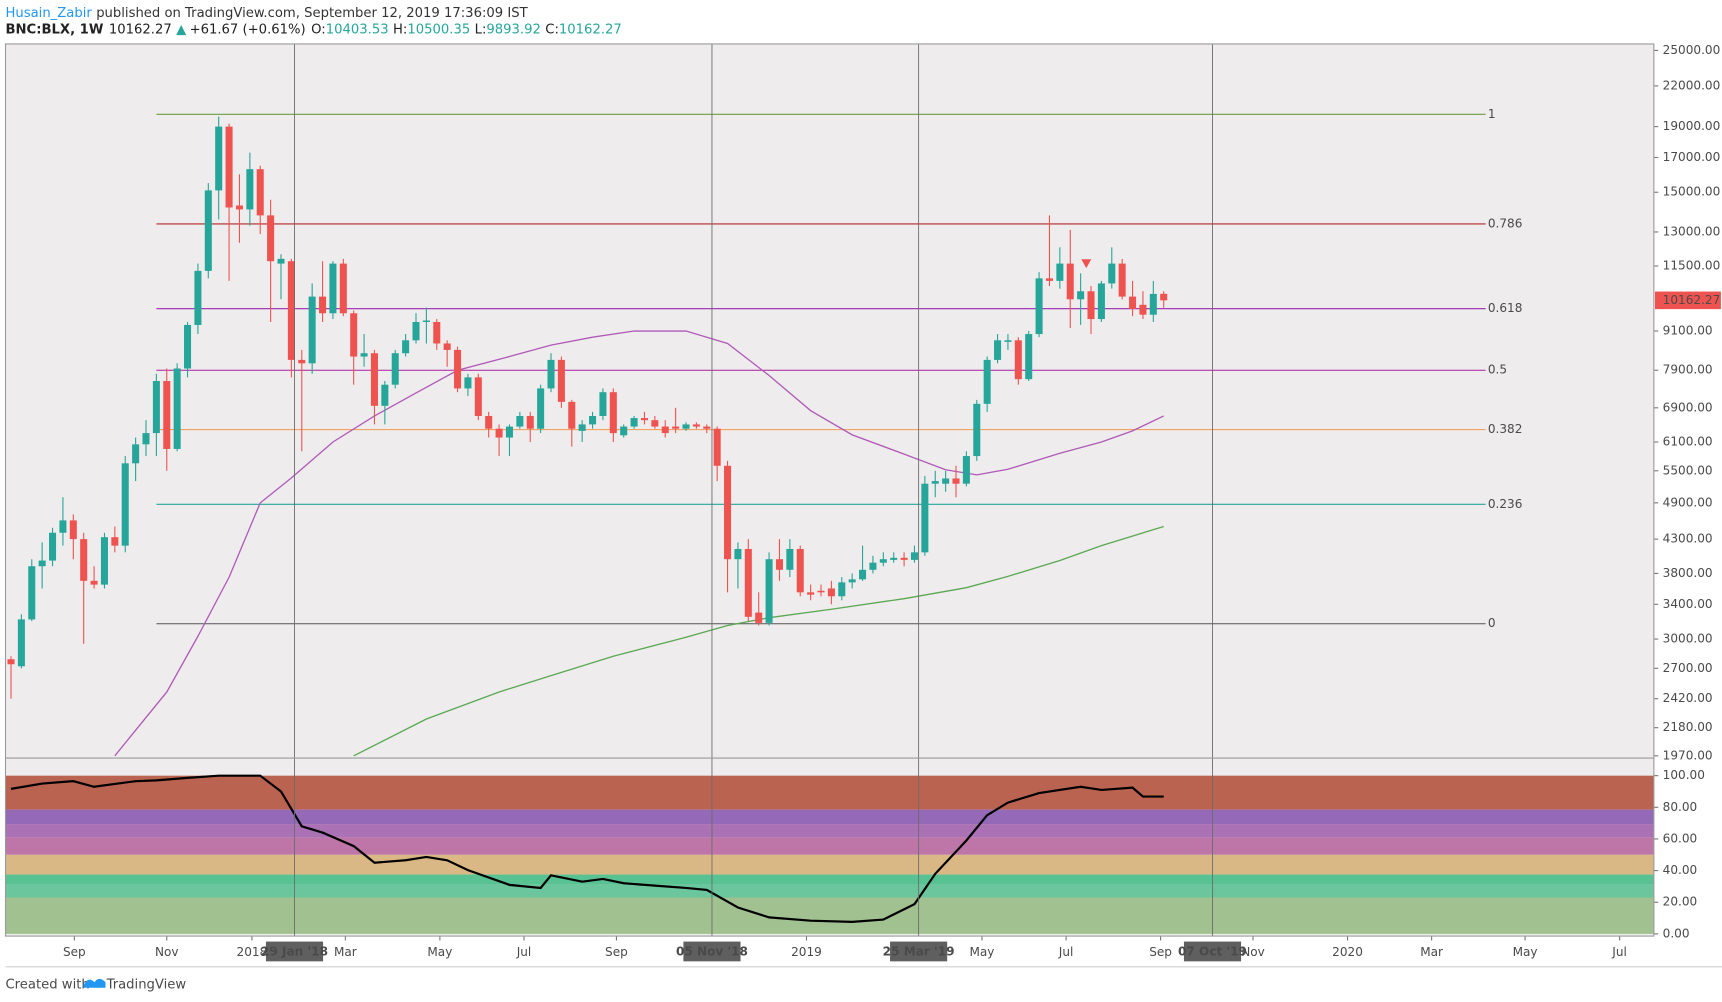  What do you see at coordinates (1688, 755) in the screenshot?
I see `y-tick-label: 1970.00` at bounding box center [1688, 755].